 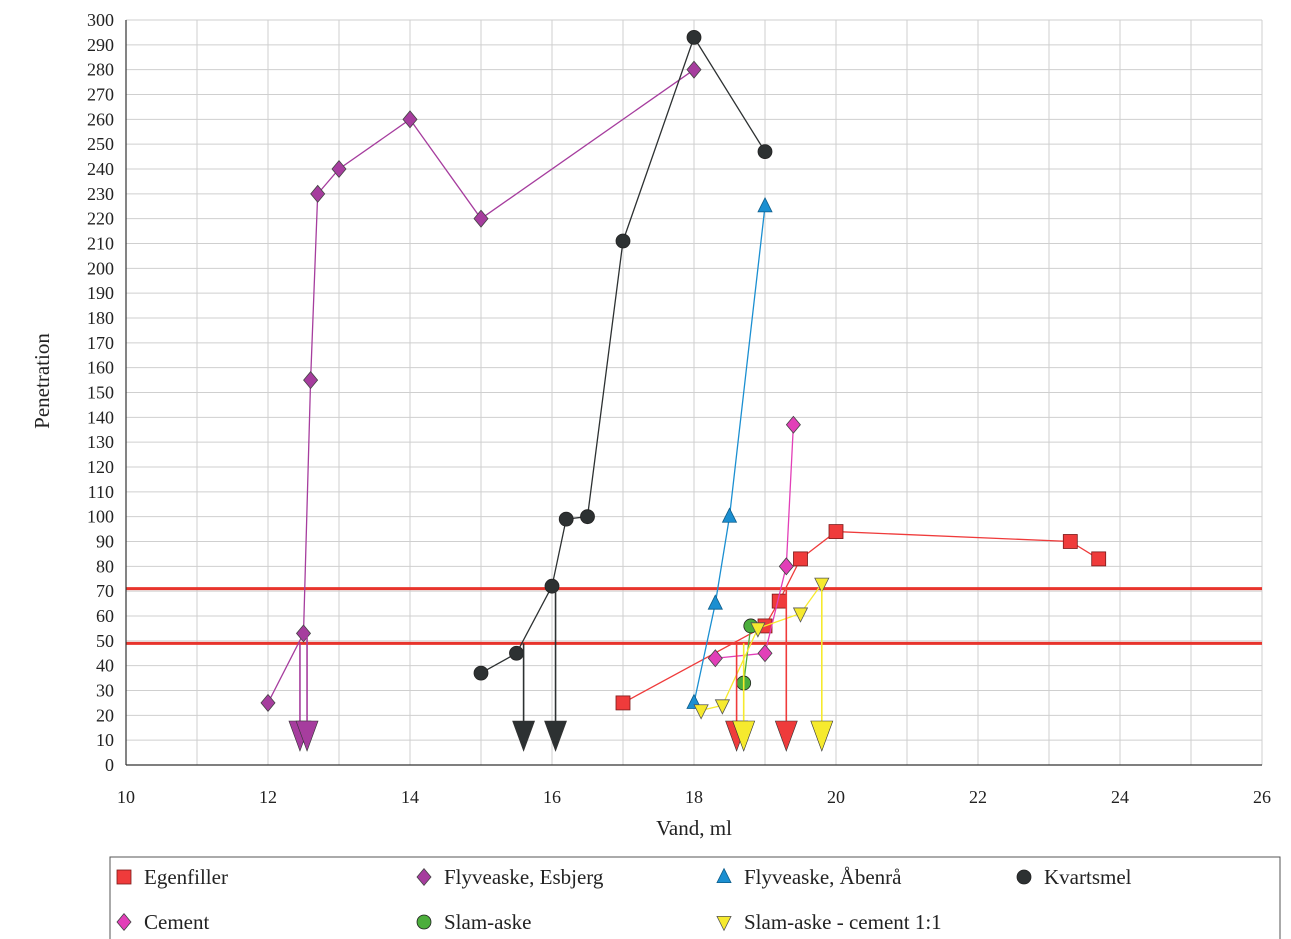 I want to click on legend-item: Slam-aske, so click(x=473, y=922).